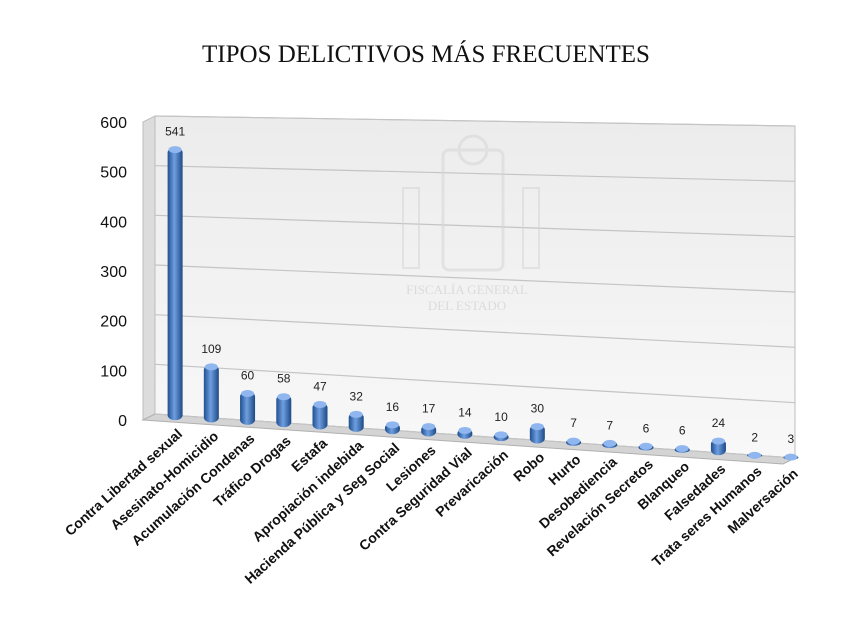 This screenshot has width=851, height=634. I want to click on y-tick-label: 0, so click(122, 421).